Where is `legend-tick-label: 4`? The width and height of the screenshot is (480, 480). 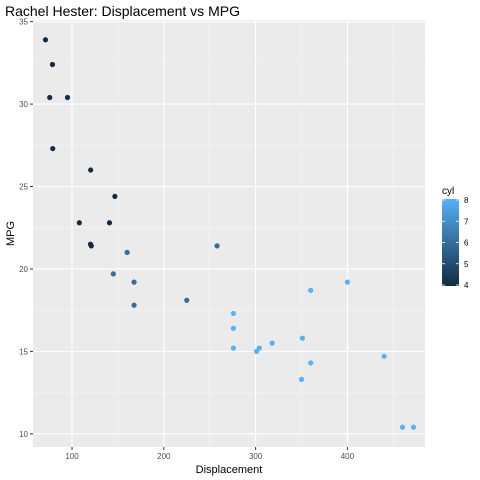
legend-tick-label: 4 is located at coordinates (466, 285).